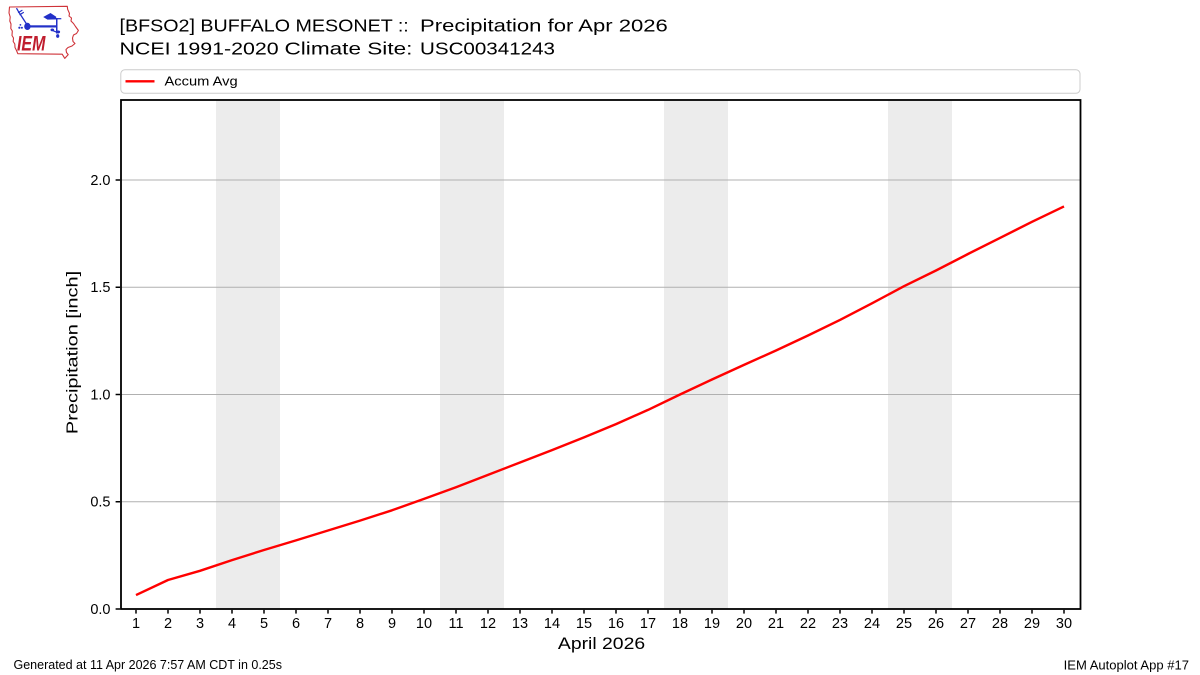  Describe the element at coordinates (296, 624) in the screenshot. I see `svg-text: 6` at that location.